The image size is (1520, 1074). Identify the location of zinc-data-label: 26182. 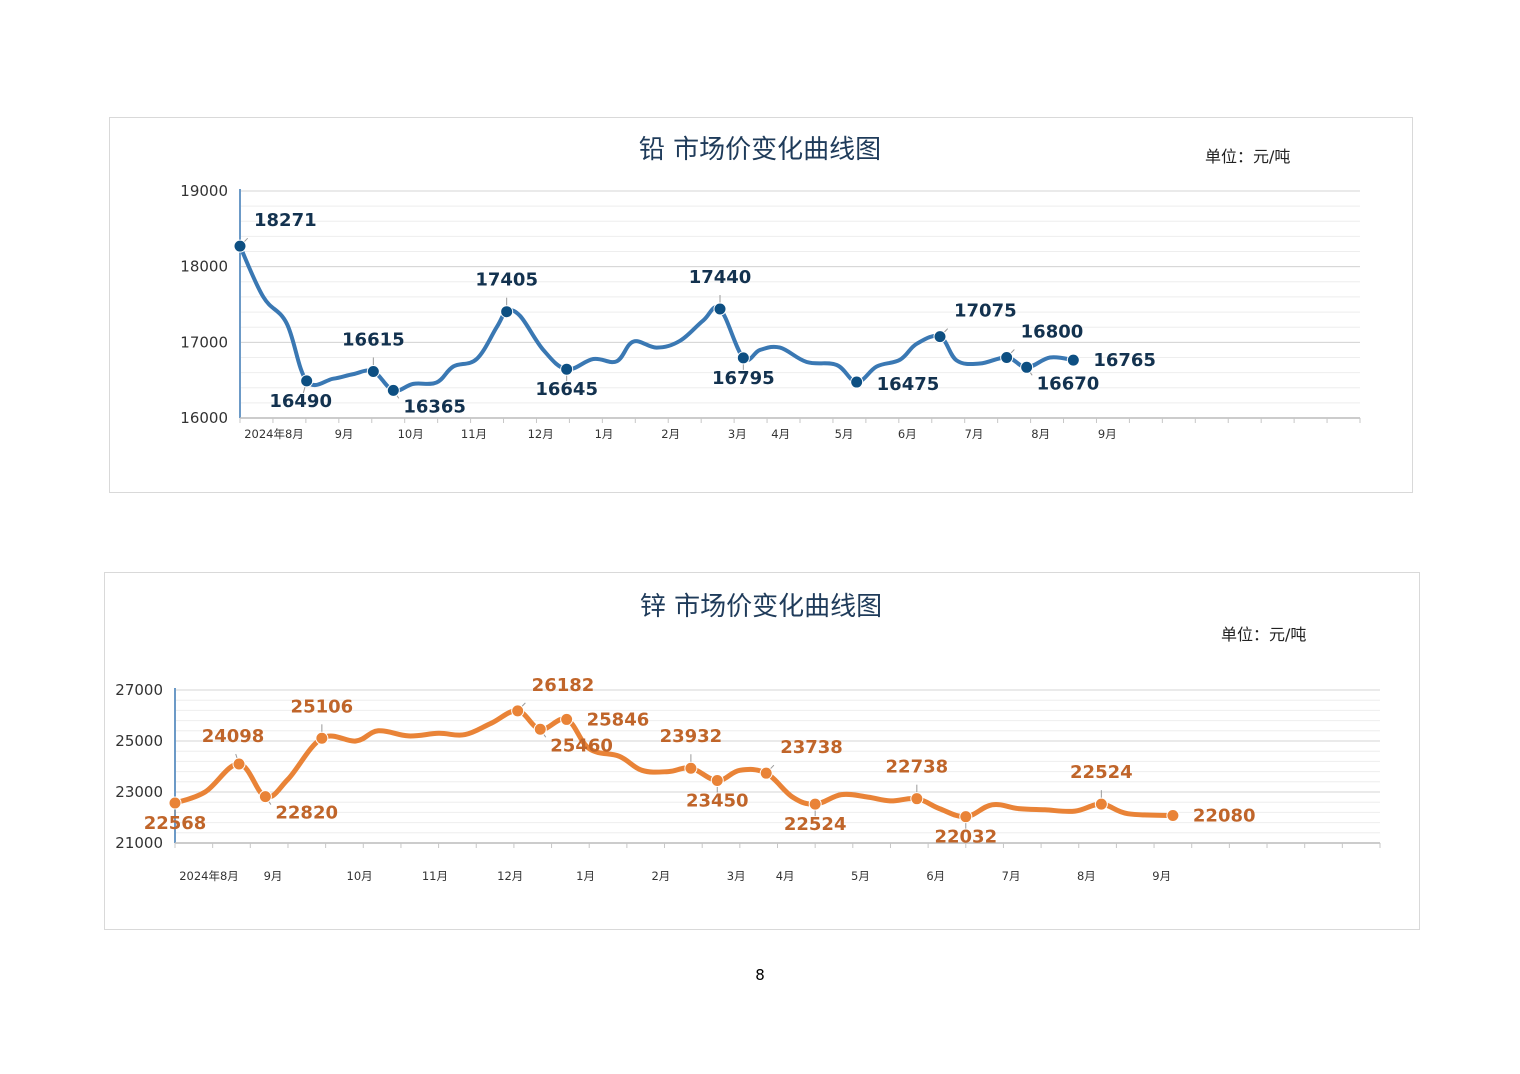
(563, 685).